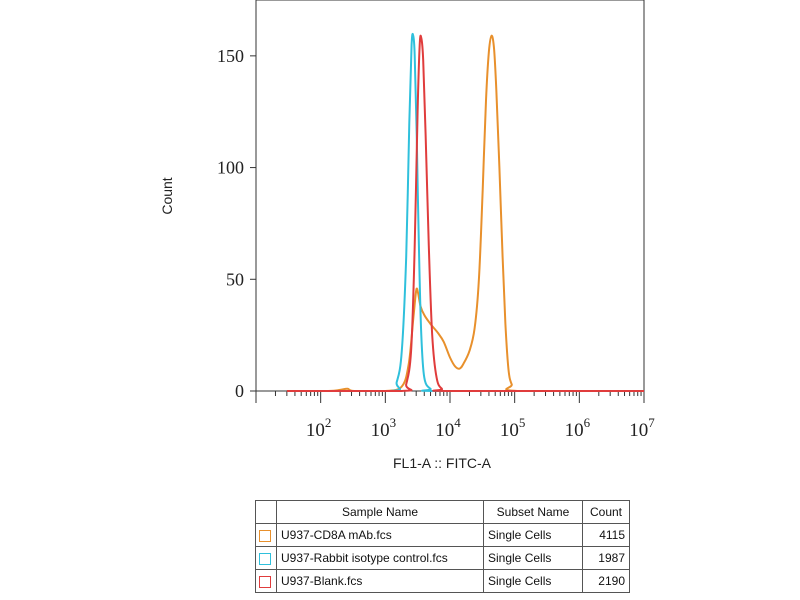 The image size is (800, 600). I want to click on x-axis: 10² 10³ 10⁴ 10⁵ 10⁶ 10⁷, so click(455, 416).